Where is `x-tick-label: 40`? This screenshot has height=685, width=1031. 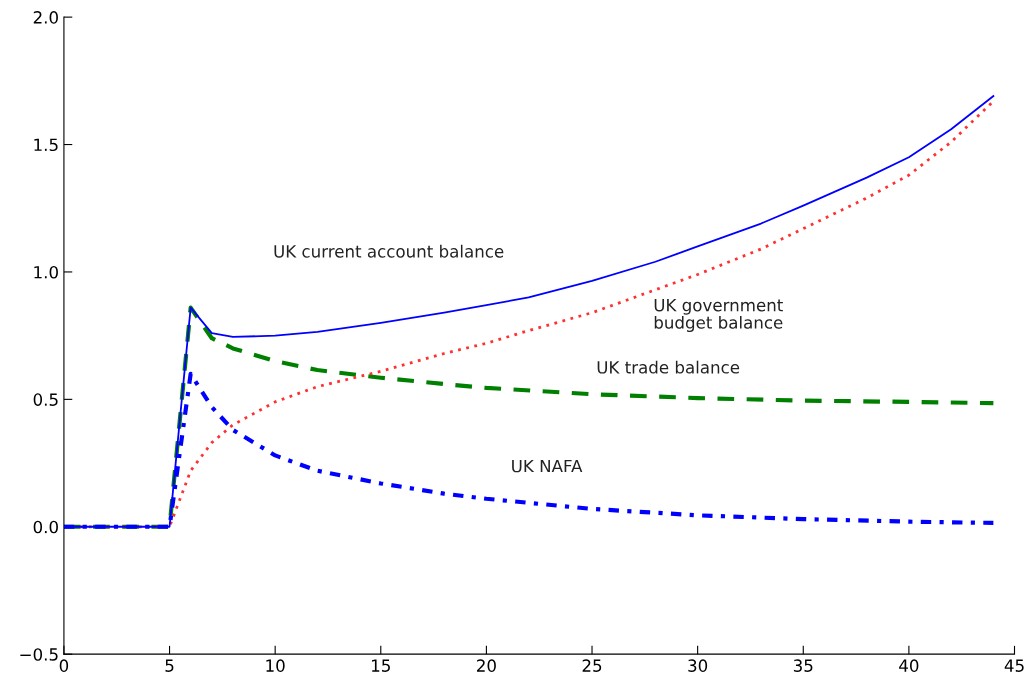 x-tick-label: 40 is located at coordinates (909, 665).